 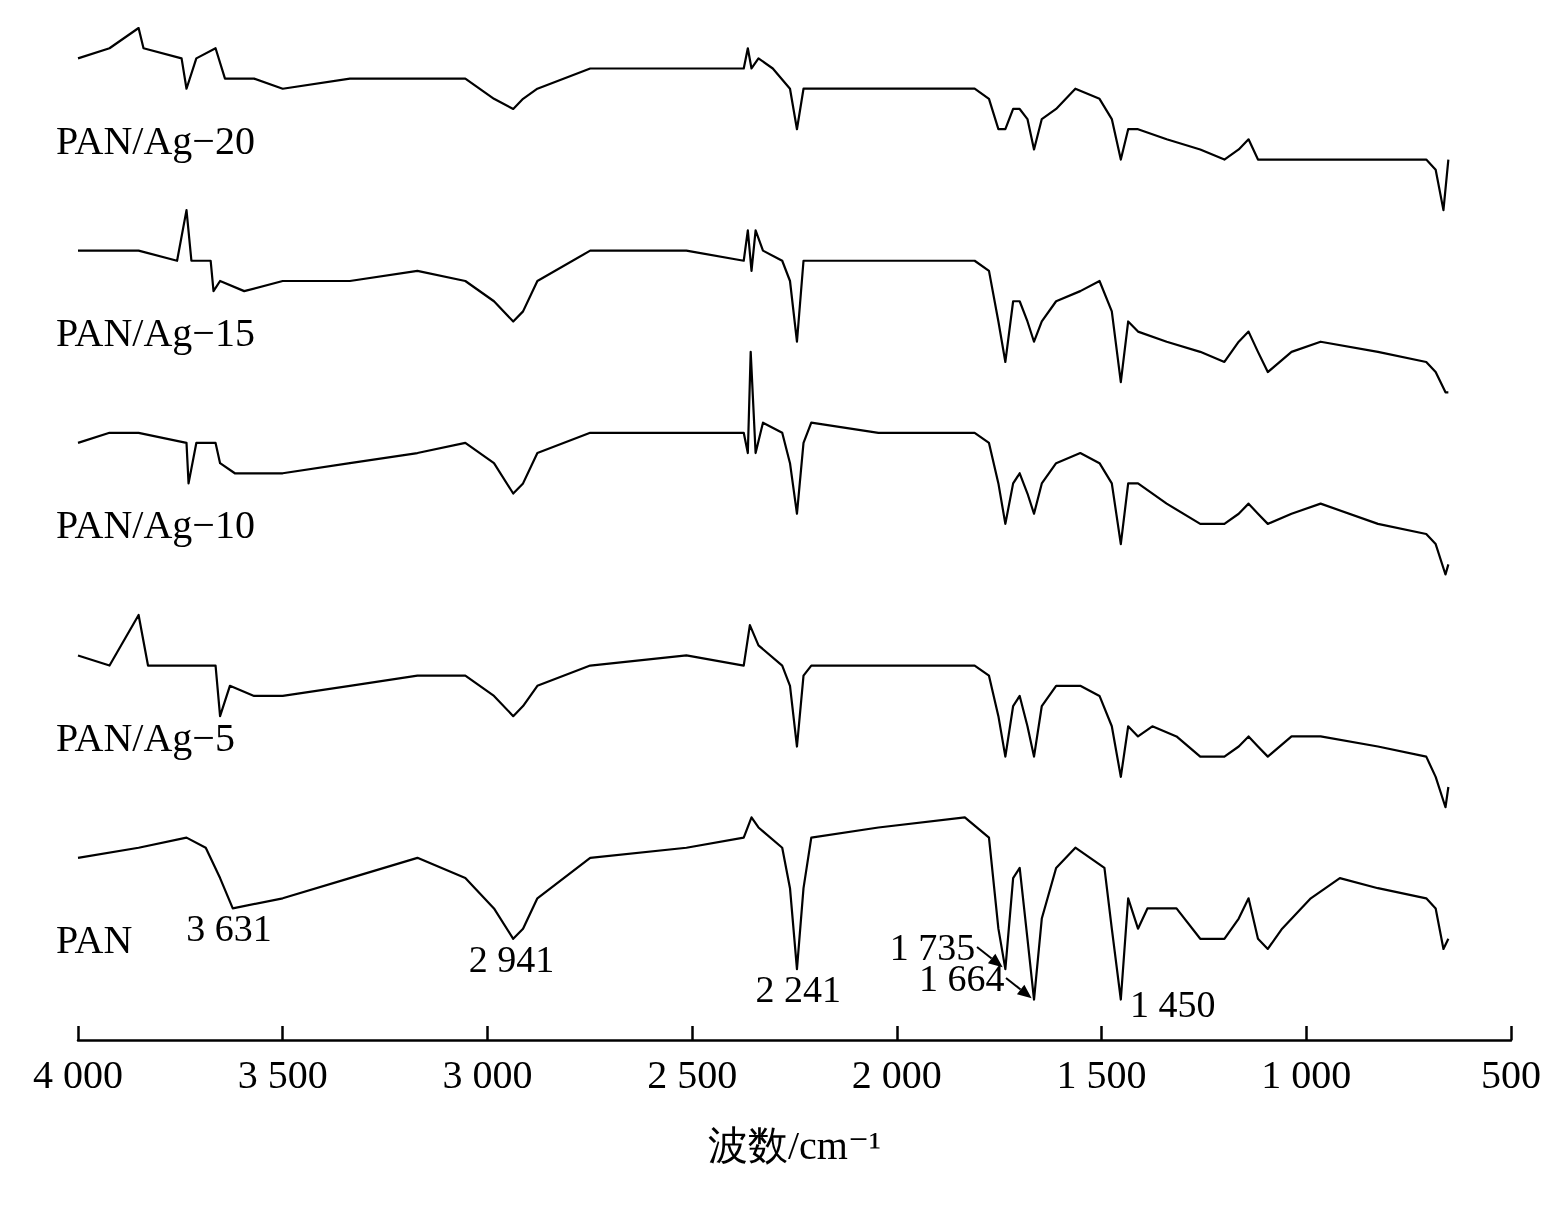 I want to click on annotation: 1 450, so click(x=1173, y=1003).